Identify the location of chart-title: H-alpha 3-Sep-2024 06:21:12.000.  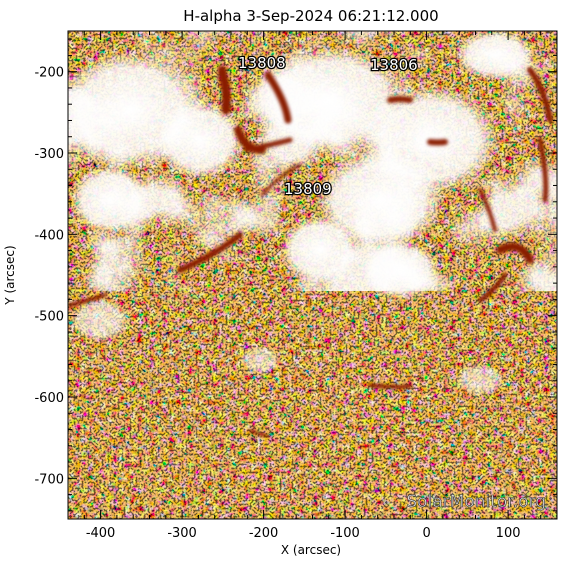
(310, 16).